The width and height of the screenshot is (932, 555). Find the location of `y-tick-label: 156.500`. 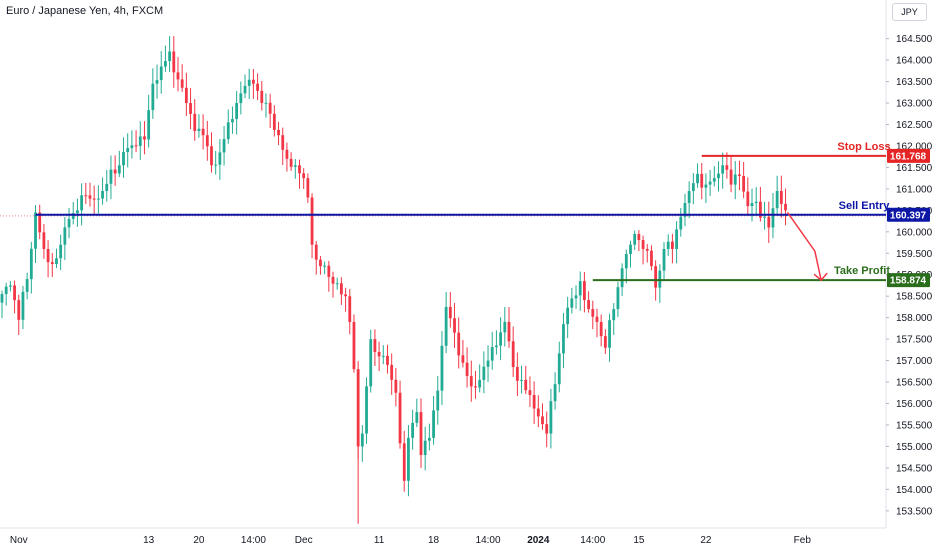

y-tick-label: 156.500 is located at coordinates (914, 383).